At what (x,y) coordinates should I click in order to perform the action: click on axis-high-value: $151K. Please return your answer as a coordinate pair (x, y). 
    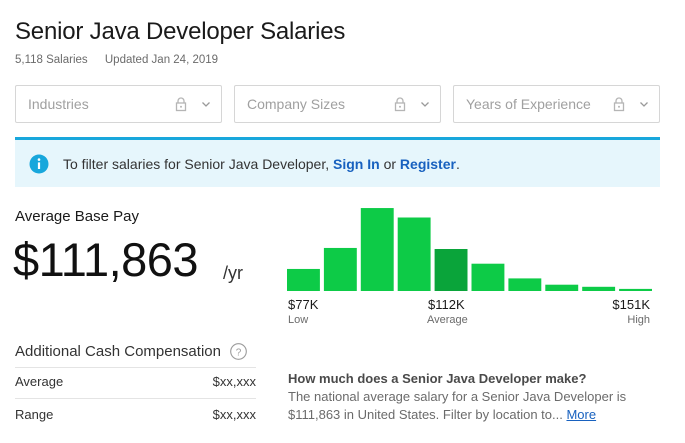
    Looking at the image, I should click on (631, 304).